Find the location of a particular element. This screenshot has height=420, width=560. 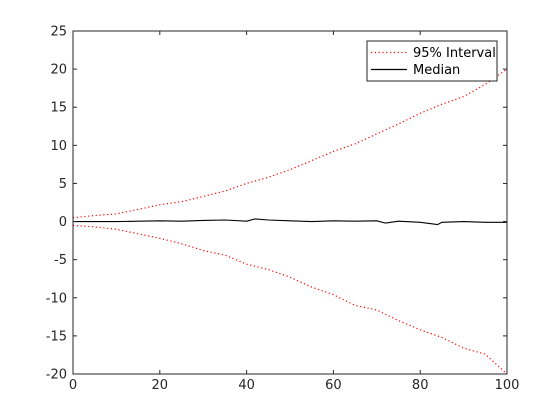

y-tick-label: -10 is located at coordinates (56, 298).